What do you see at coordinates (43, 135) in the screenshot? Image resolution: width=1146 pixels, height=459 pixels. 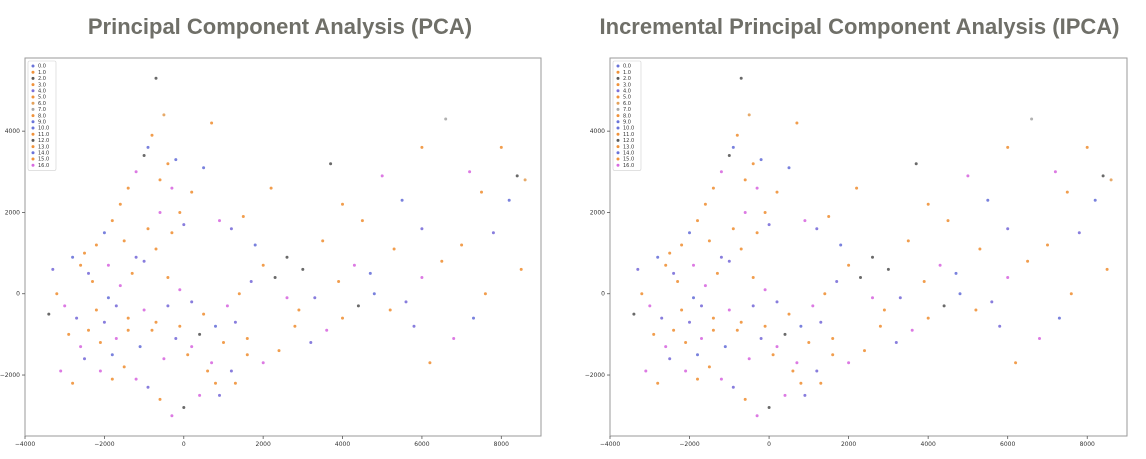 I see `legend-label: 11.0` at bounding box center [43, 135].